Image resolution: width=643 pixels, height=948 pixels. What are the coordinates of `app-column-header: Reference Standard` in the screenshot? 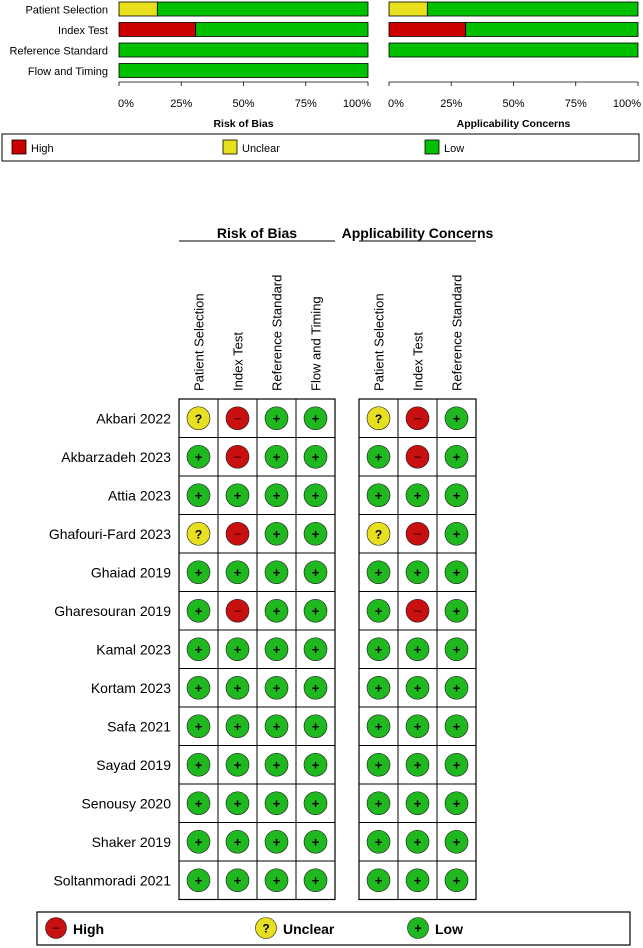 It's located at (457, 333).